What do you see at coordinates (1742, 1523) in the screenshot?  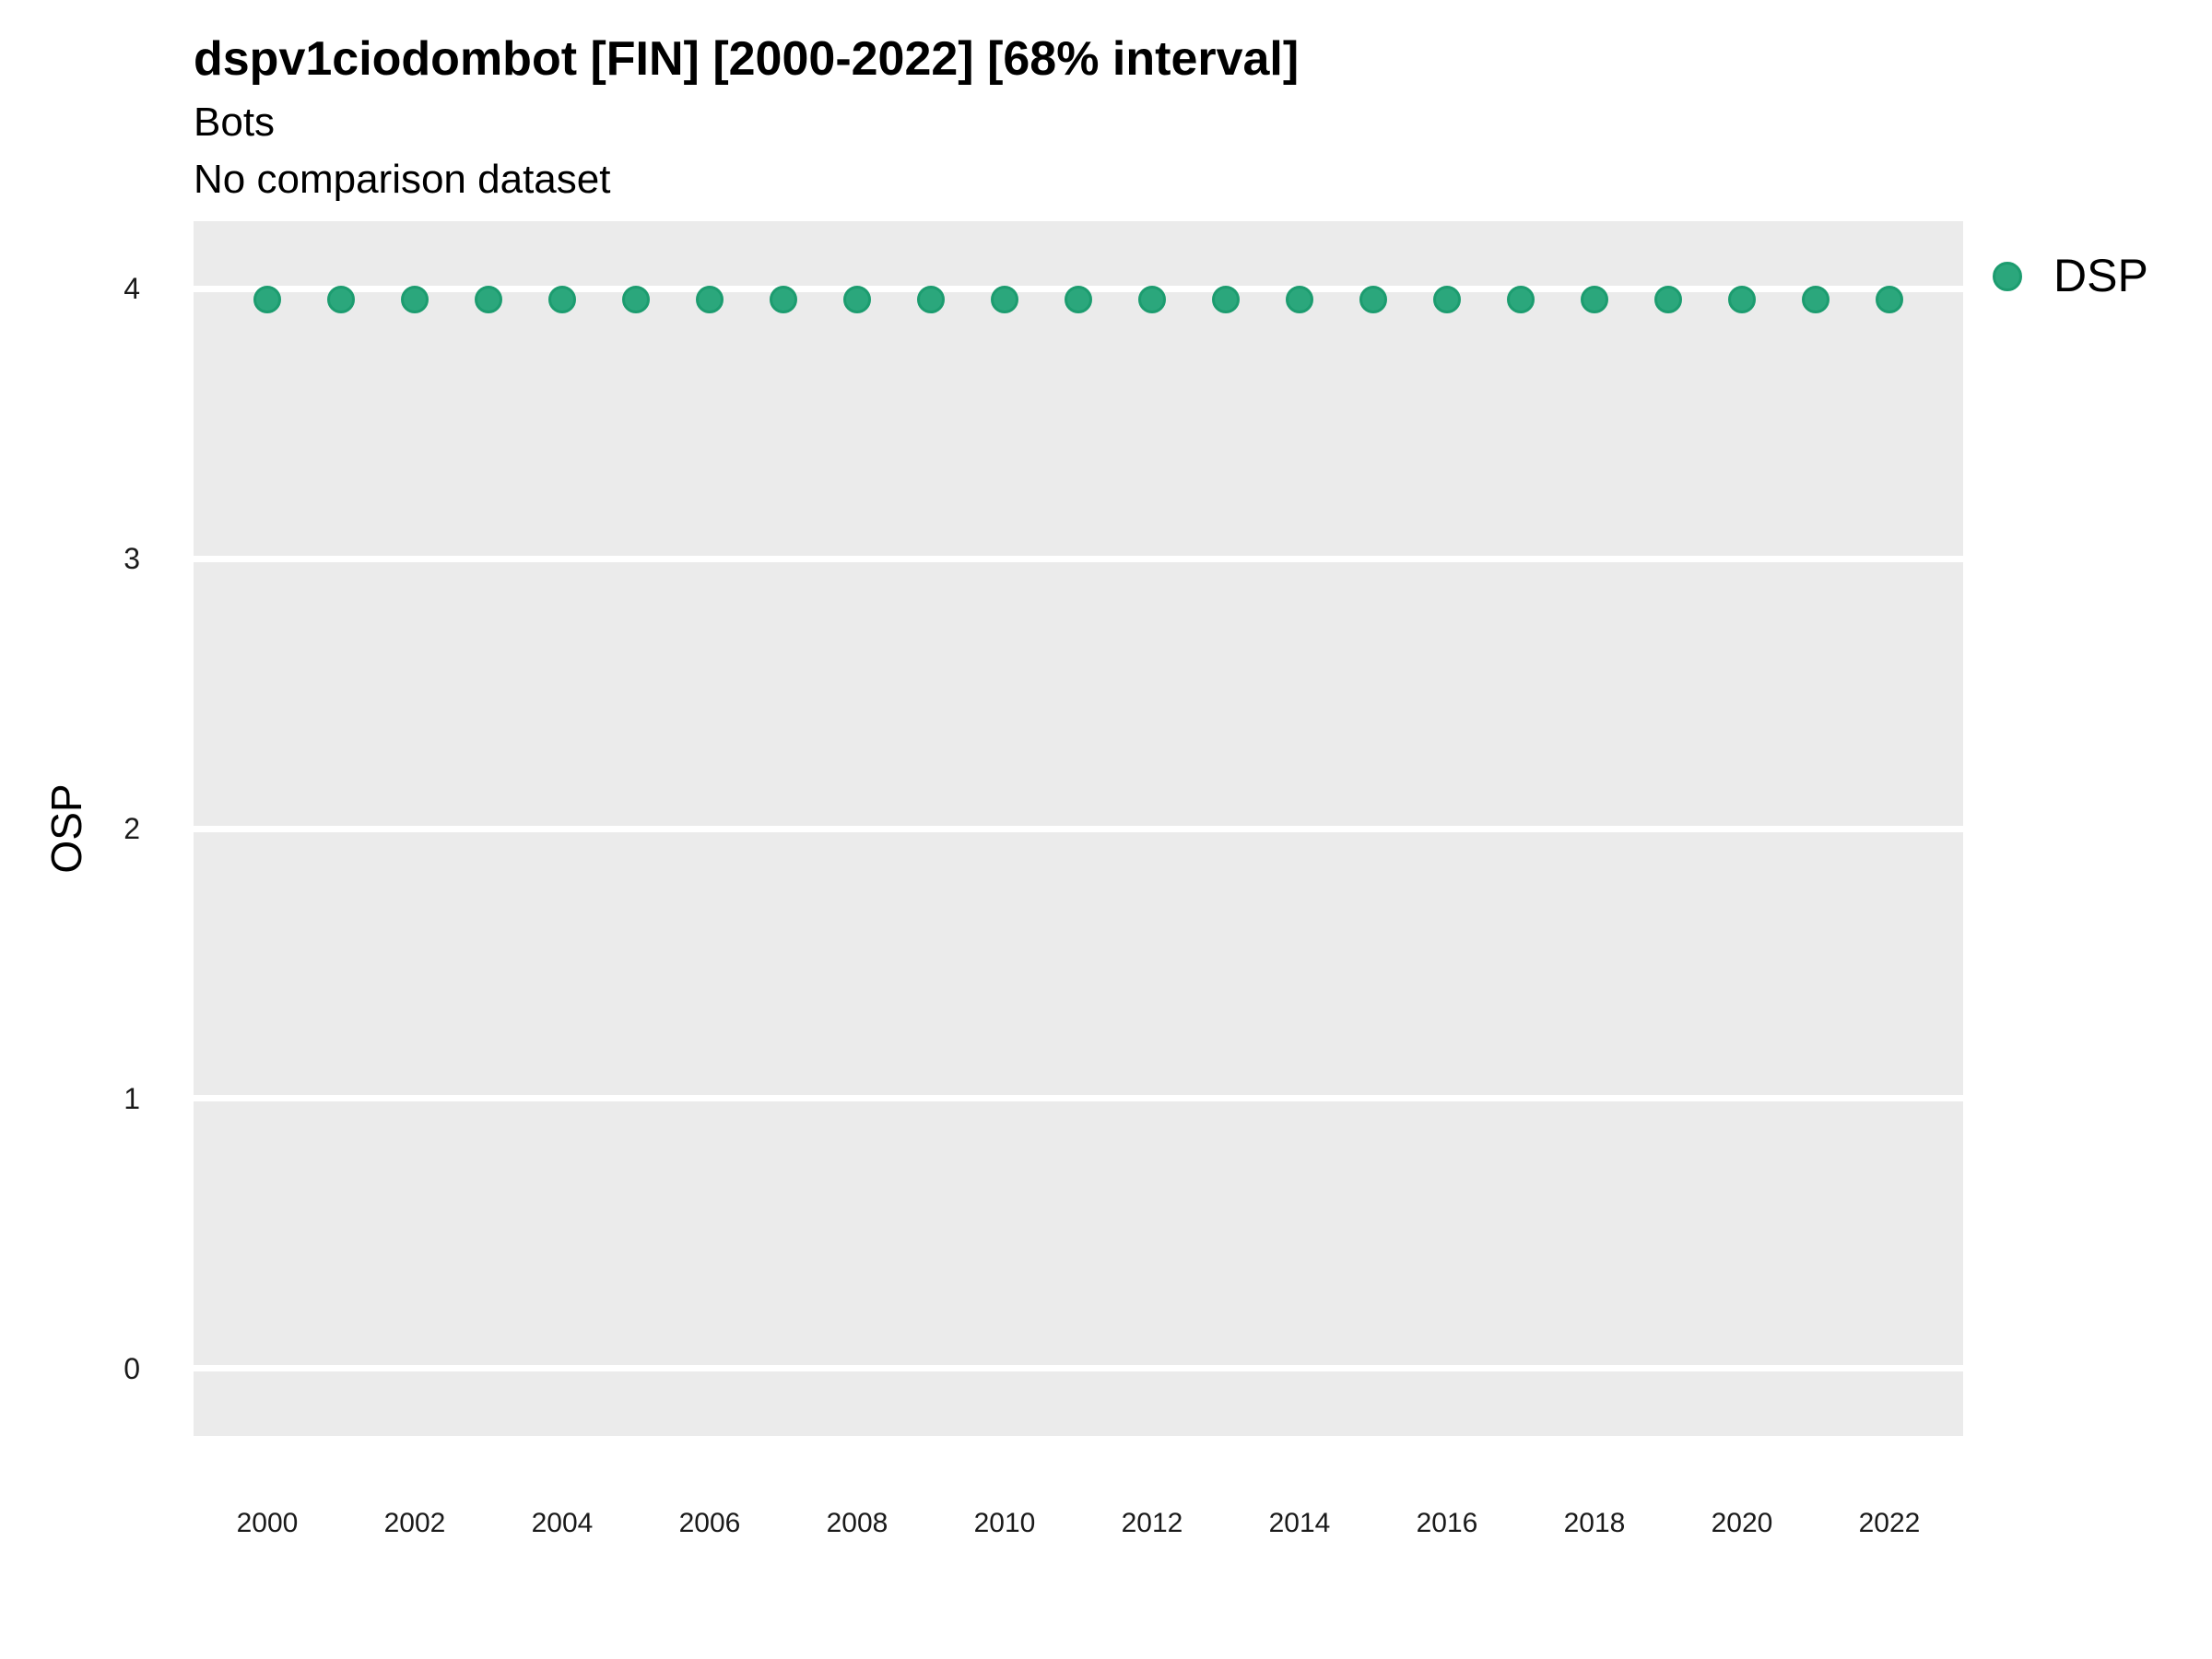 I see `x-tick-label: 2020` at bounding box center [1742, 1523].